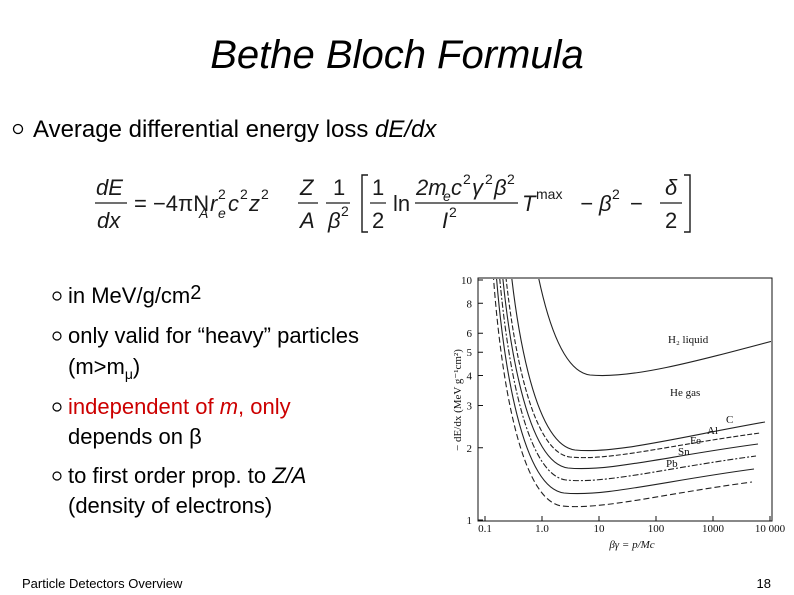 This screenshot has width=794, height=595. I want to click on formula-term: z, so click(254, 203).